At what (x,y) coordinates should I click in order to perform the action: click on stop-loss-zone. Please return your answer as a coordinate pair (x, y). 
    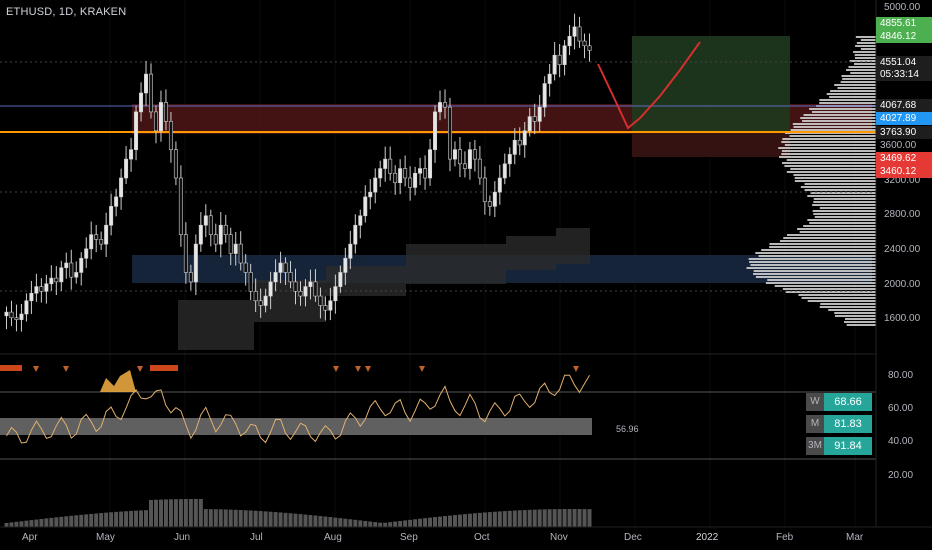
    Looking at the image, I should click on (711, 144).